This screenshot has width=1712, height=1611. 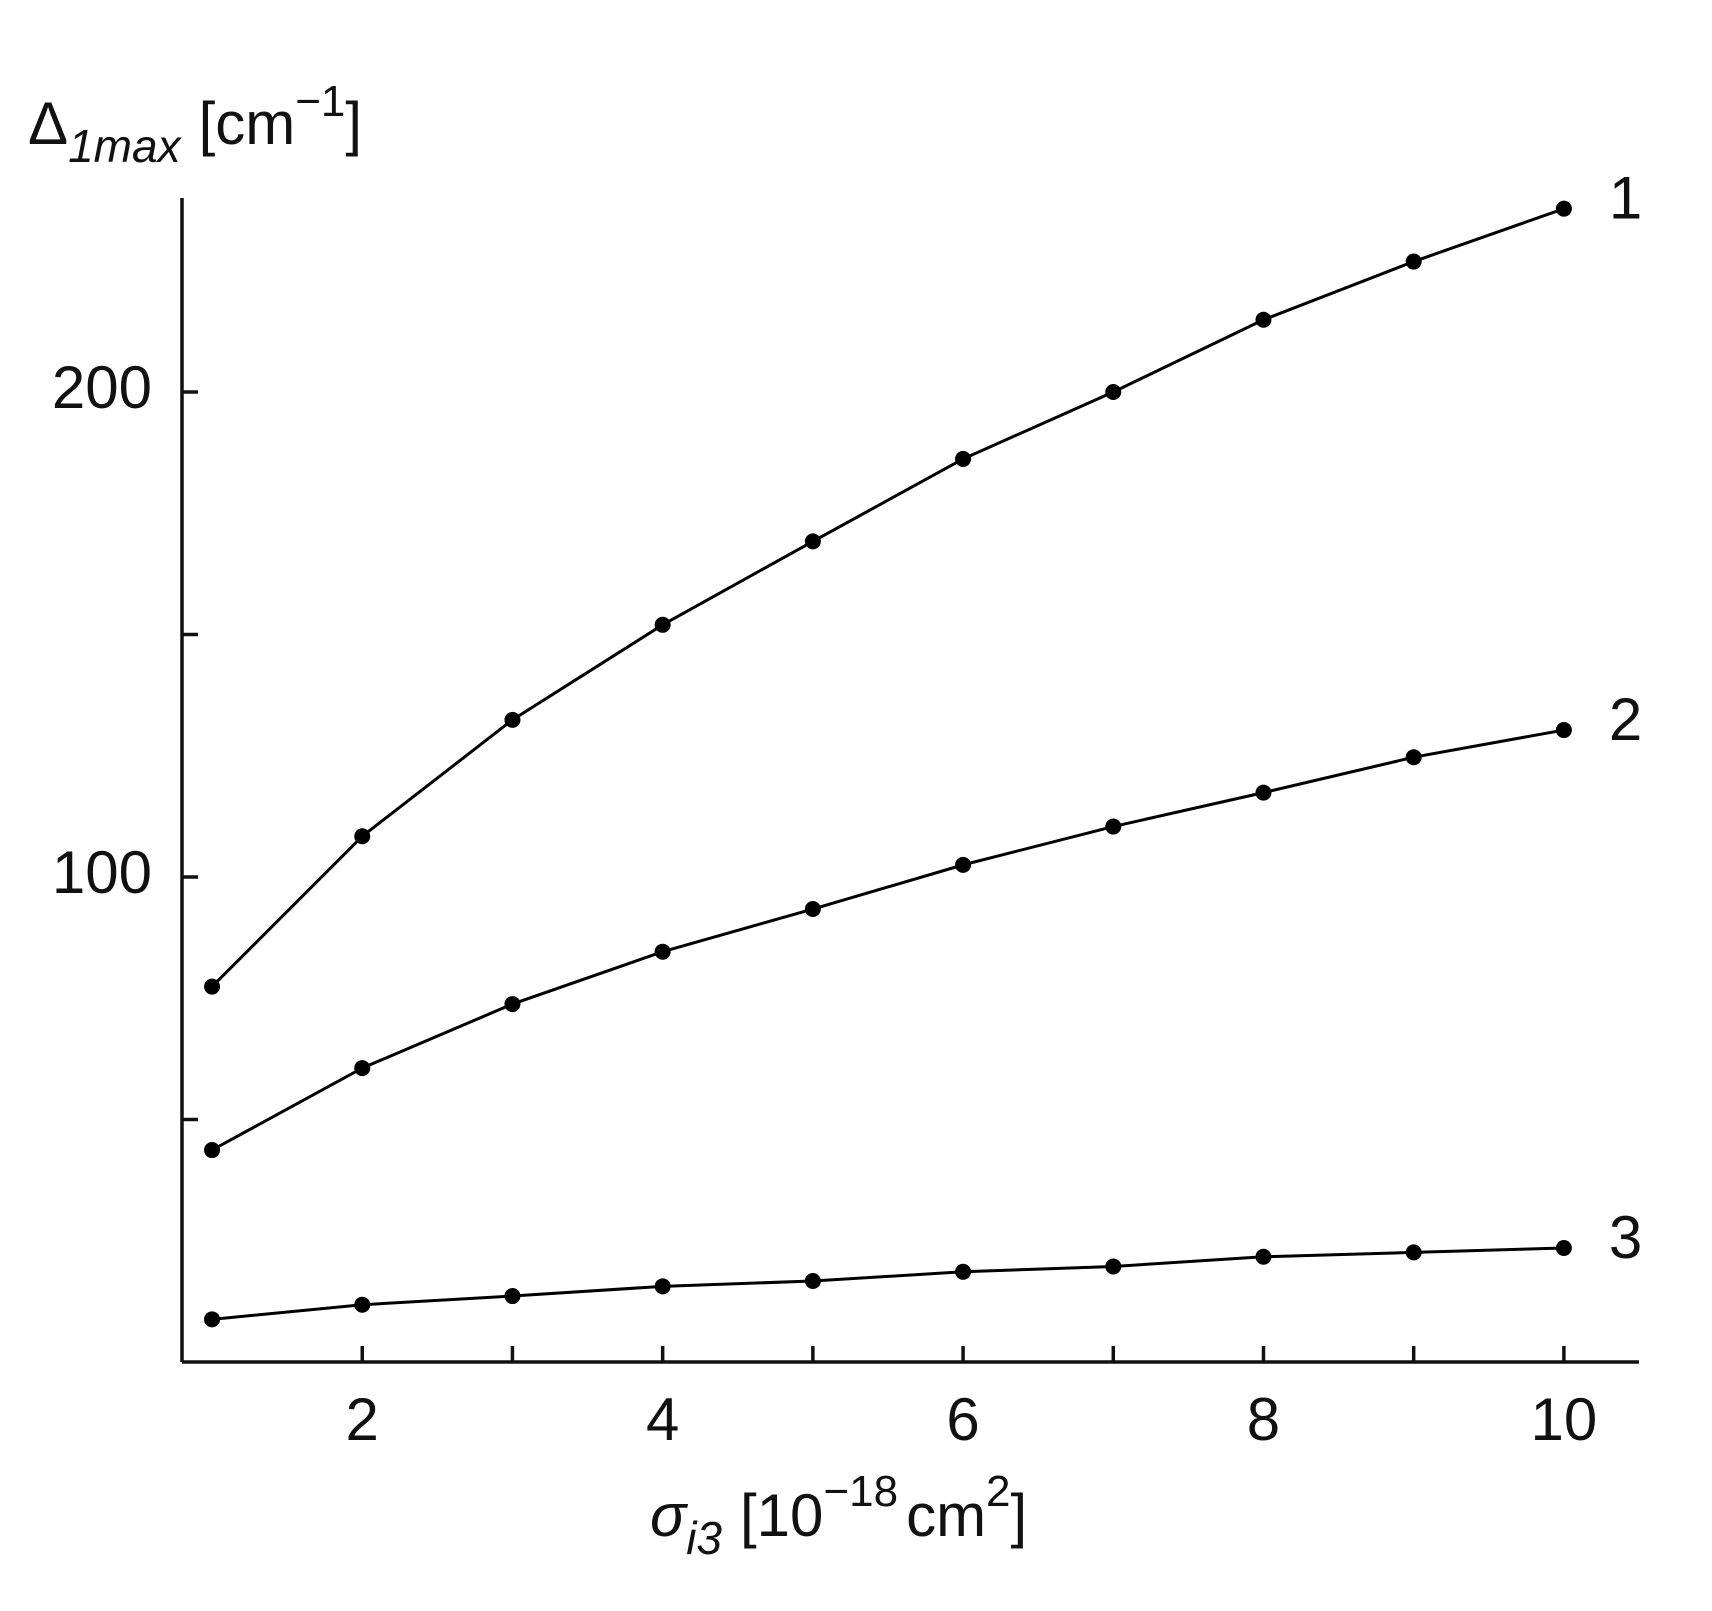 I want to click on x-label-superscript: −18, so click(x=860, y=1491).